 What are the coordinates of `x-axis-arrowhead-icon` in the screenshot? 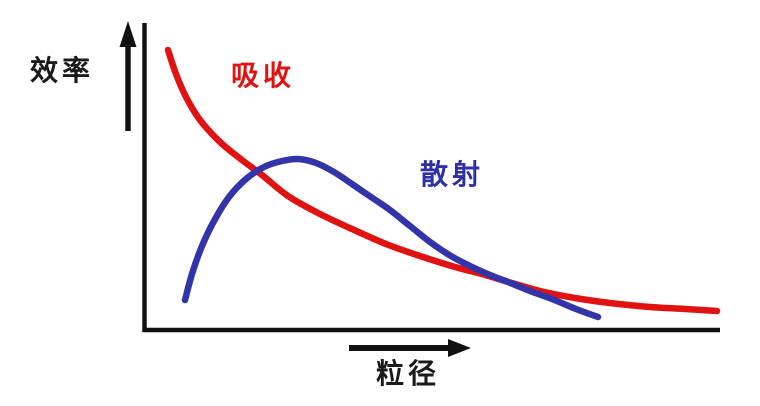 It's located at (459, 348).